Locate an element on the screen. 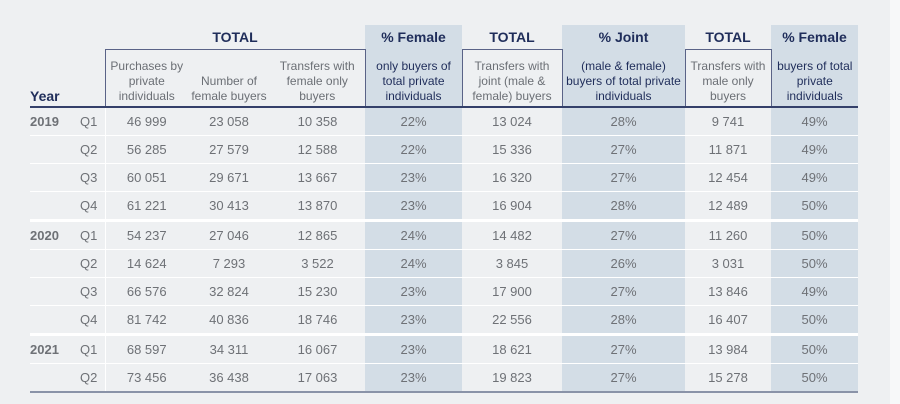 The image size is (900, 404). cell-male-only-transfers: 12 489 is located at coordinates (728, 206).